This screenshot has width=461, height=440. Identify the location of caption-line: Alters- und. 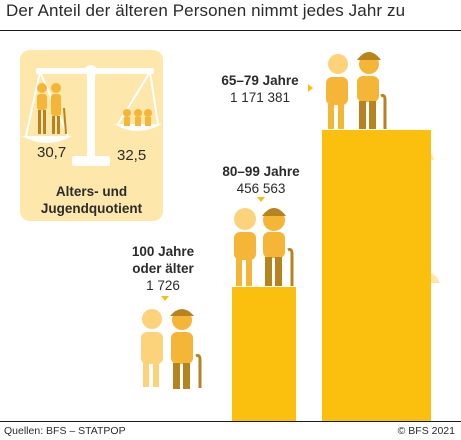
(91, 191).